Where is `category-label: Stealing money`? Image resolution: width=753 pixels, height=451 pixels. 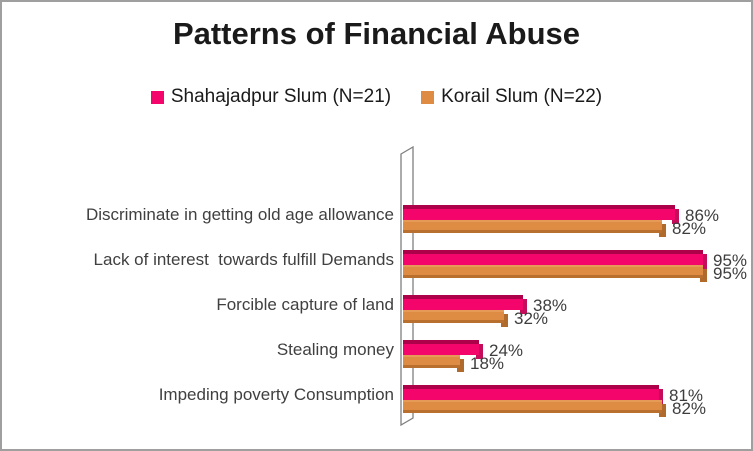
category-label: Stealing money is located at coordinates (335, 349).